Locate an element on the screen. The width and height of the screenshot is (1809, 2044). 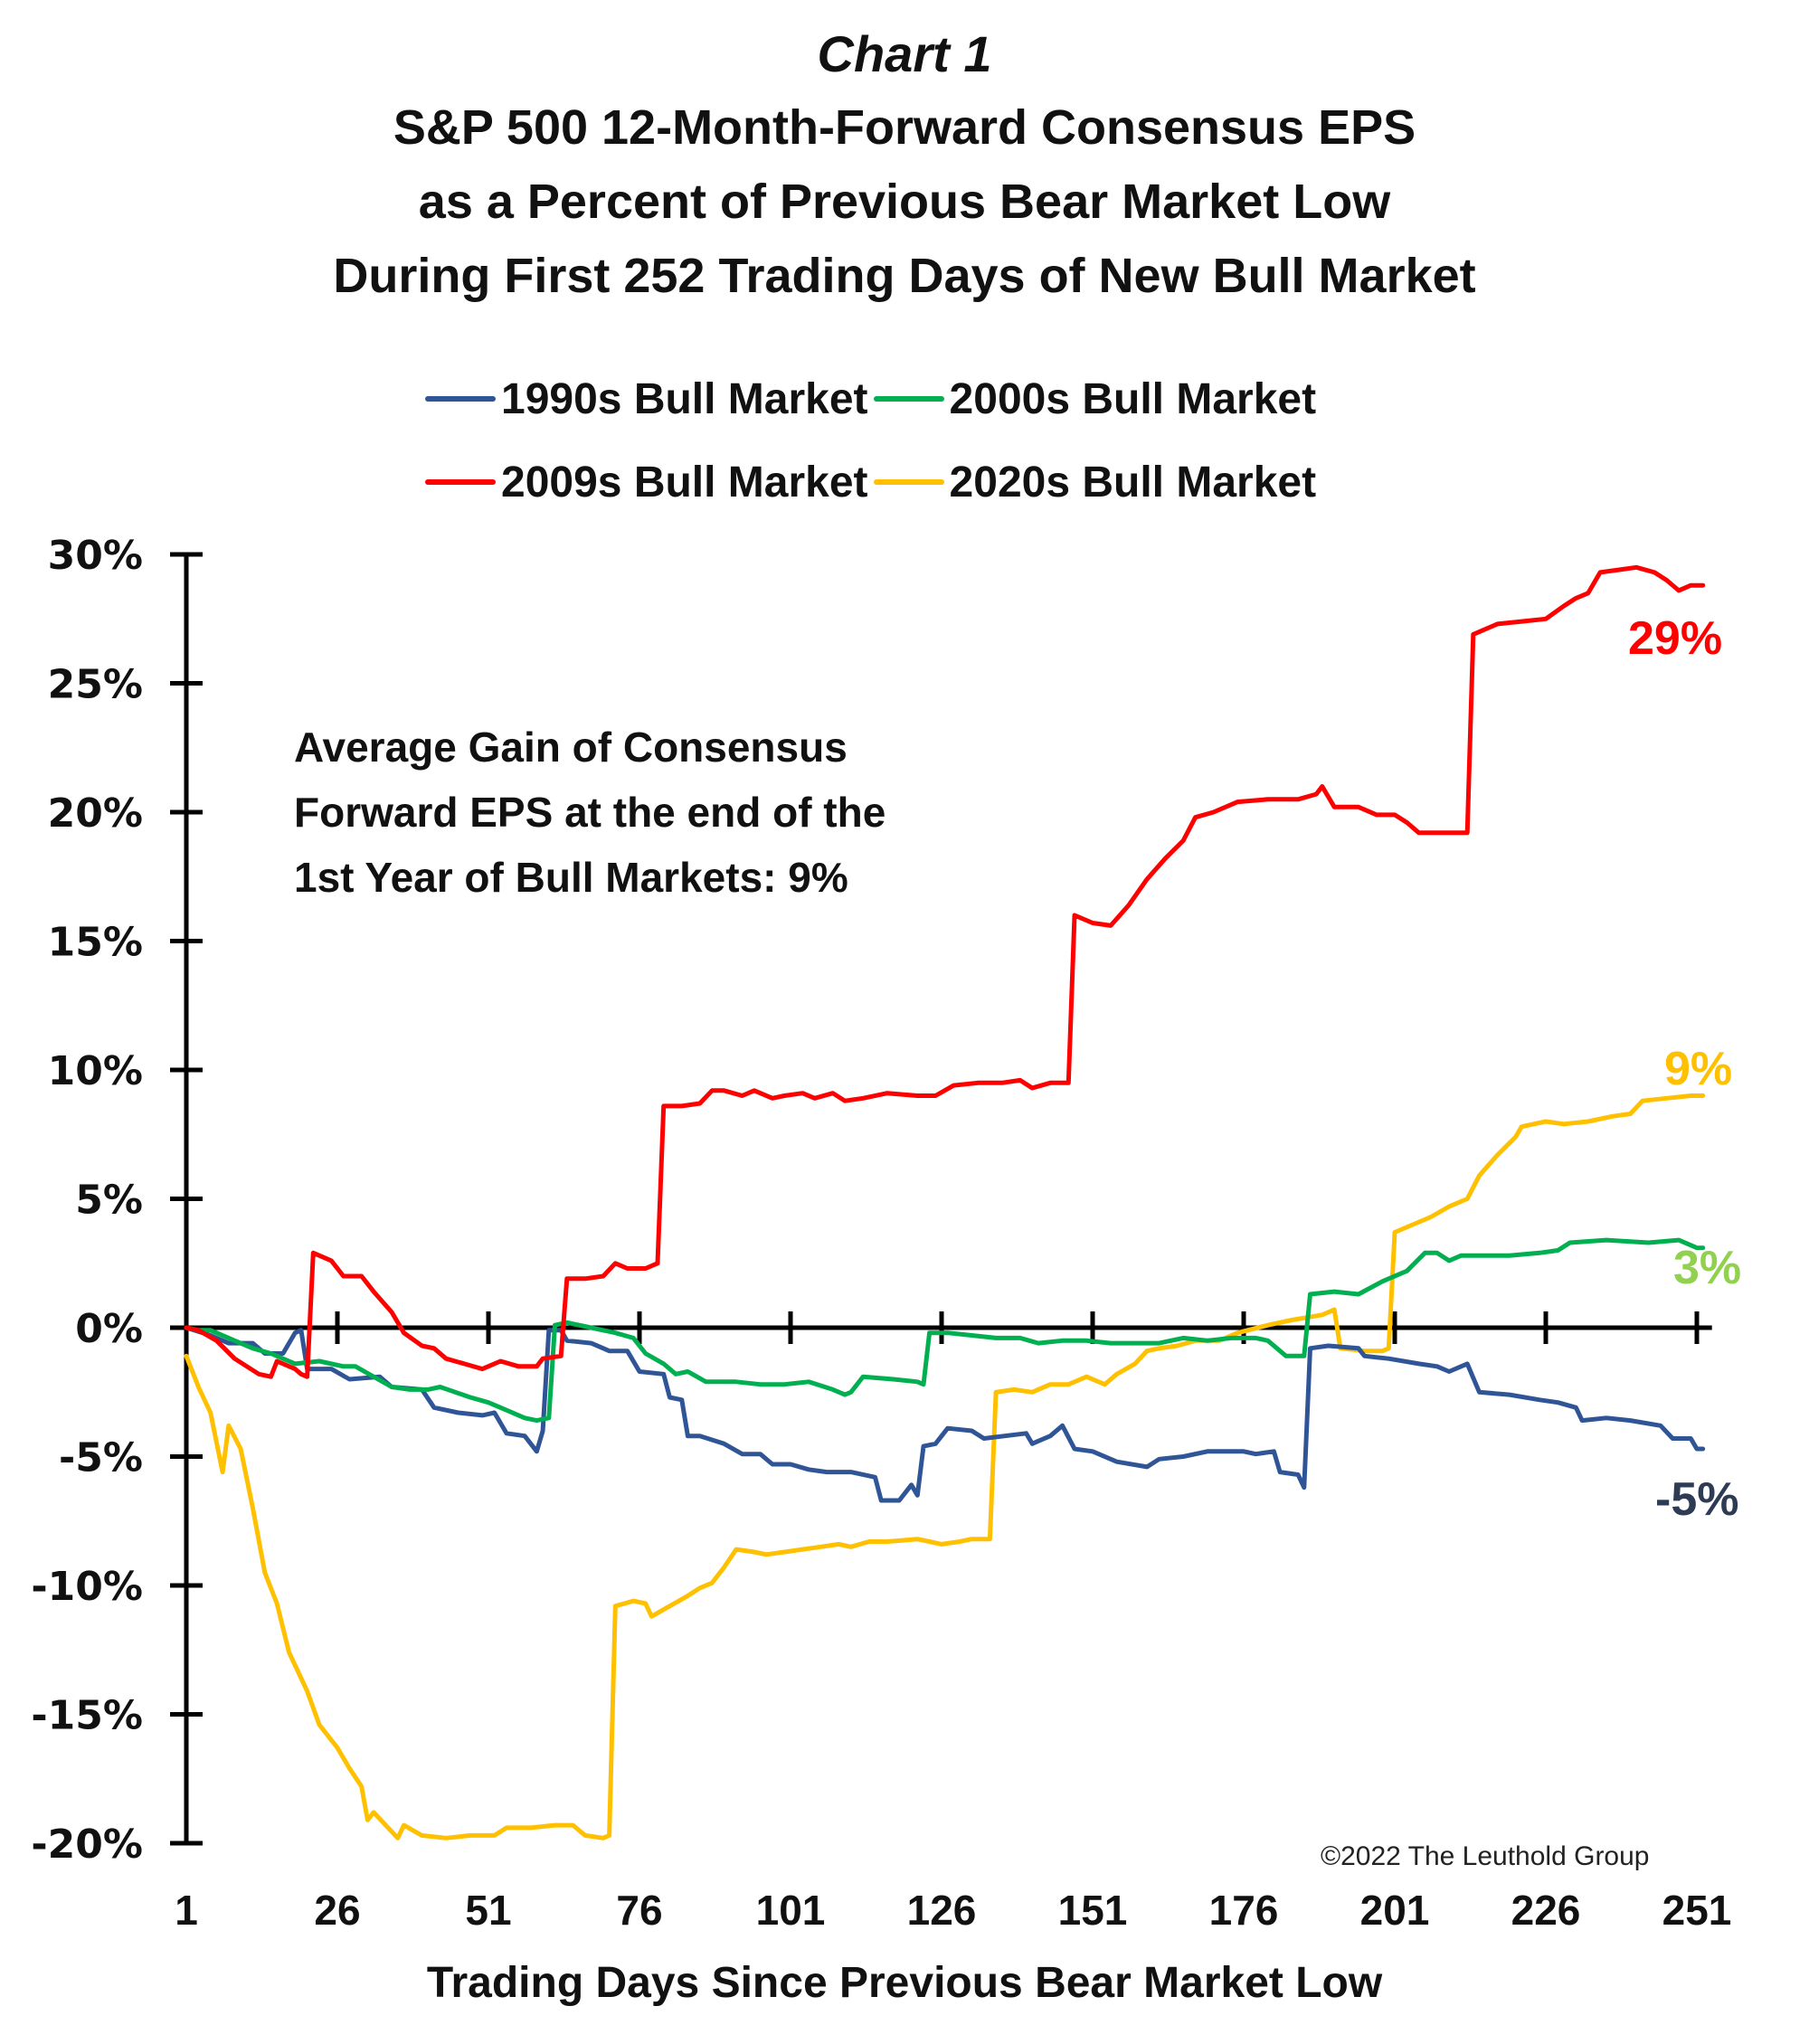
y-tick-label: -15% is located at coordinates (87, 1716).